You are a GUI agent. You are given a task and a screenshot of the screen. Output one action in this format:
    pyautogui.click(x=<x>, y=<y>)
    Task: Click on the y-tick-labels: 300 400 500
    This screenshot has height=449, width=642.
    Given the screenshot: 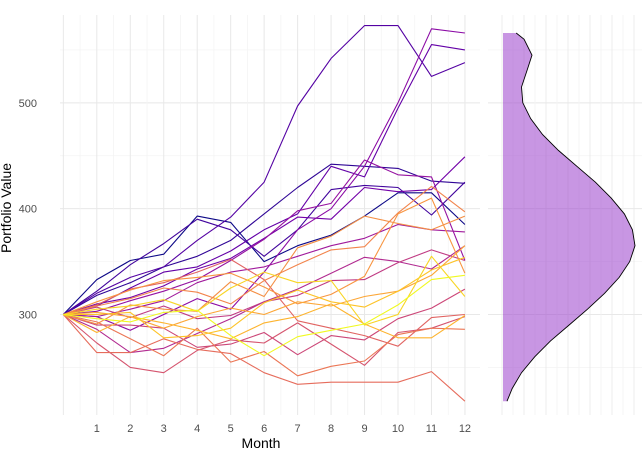 What is the action you would take?
    pyautogui.click(x=28, y=210)
    